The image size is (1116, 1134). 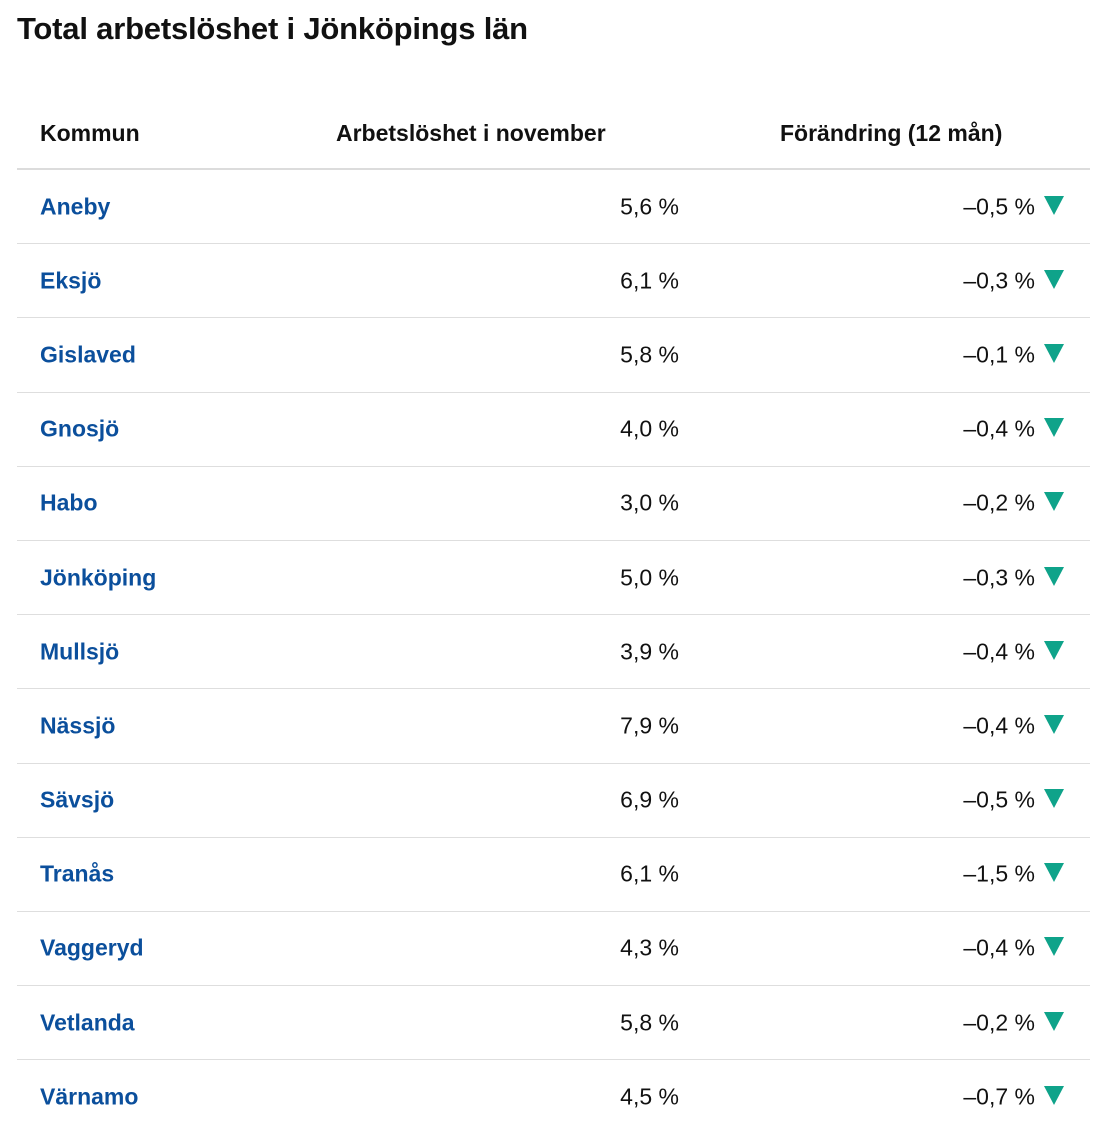 I want to click on kommun-link: Aneby, so click(x=75, y=206).